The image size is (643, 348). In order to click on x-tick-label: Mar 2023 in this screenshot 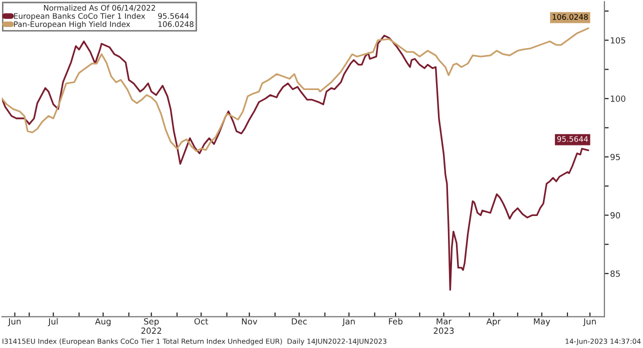, I will do `click(444, 326)`.